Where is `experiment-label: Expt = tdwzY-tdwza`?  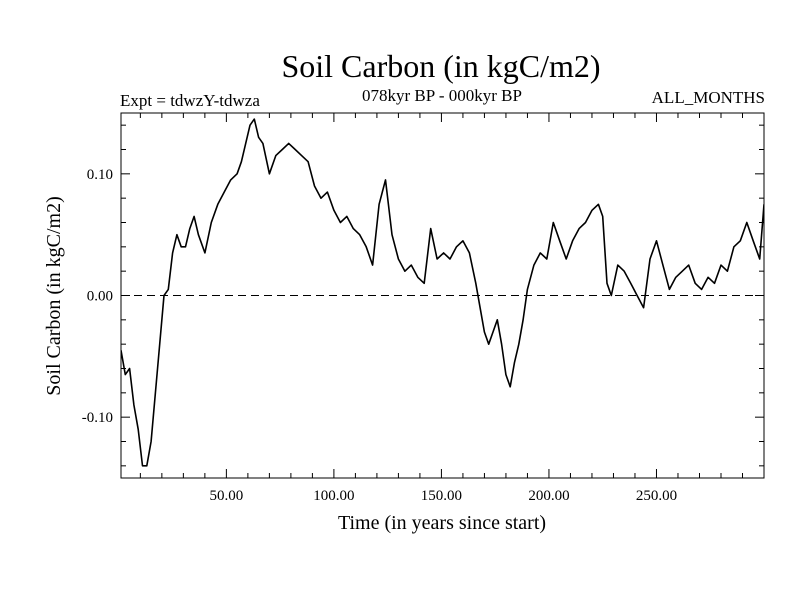 experiment-label: Expt = tdwzY-tdwza is located at coordinates (190, 100).